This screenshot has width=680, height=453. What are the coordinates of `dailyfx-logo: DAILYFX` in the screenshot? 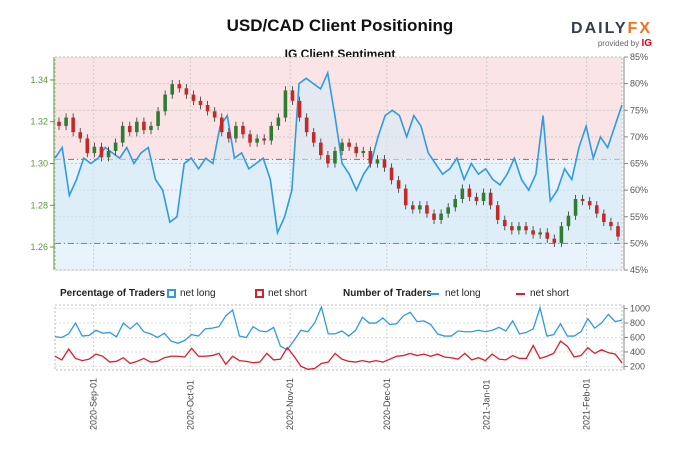 It's located at (611, 29).